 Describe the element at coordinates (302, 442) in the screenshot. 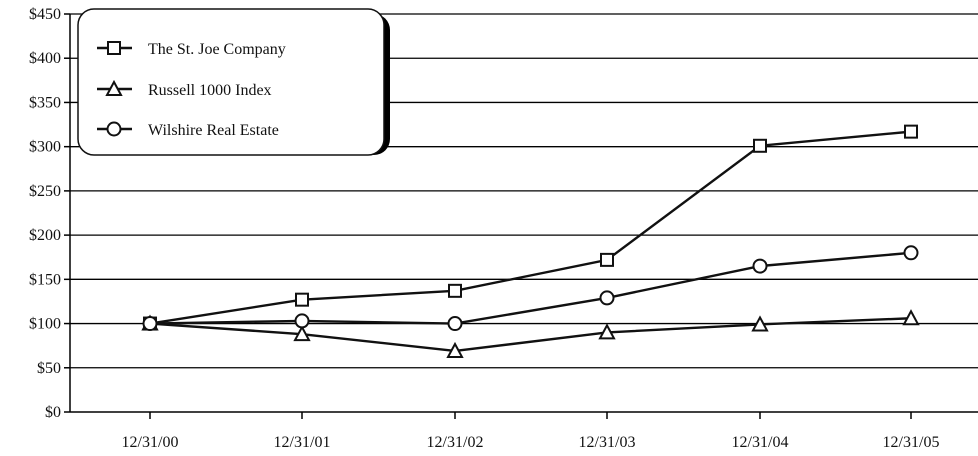

I see `x-tick-label: 12/31/01` at that location.